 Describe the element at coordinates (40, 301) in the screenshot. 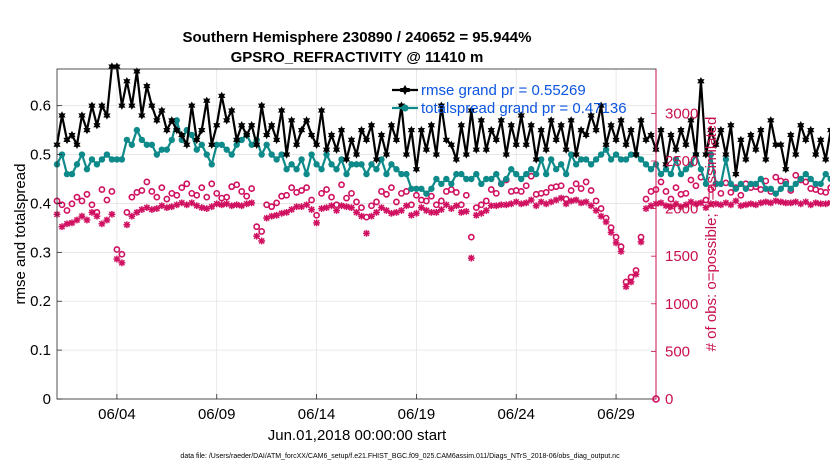

I see `y-left-tick-label: 0.2` at that location.